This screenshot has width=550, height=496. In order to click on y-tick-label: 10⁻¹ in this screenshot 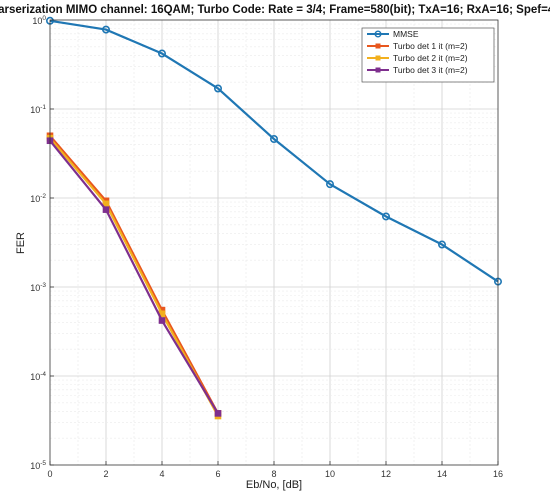, I will do `click(38, 109)`.